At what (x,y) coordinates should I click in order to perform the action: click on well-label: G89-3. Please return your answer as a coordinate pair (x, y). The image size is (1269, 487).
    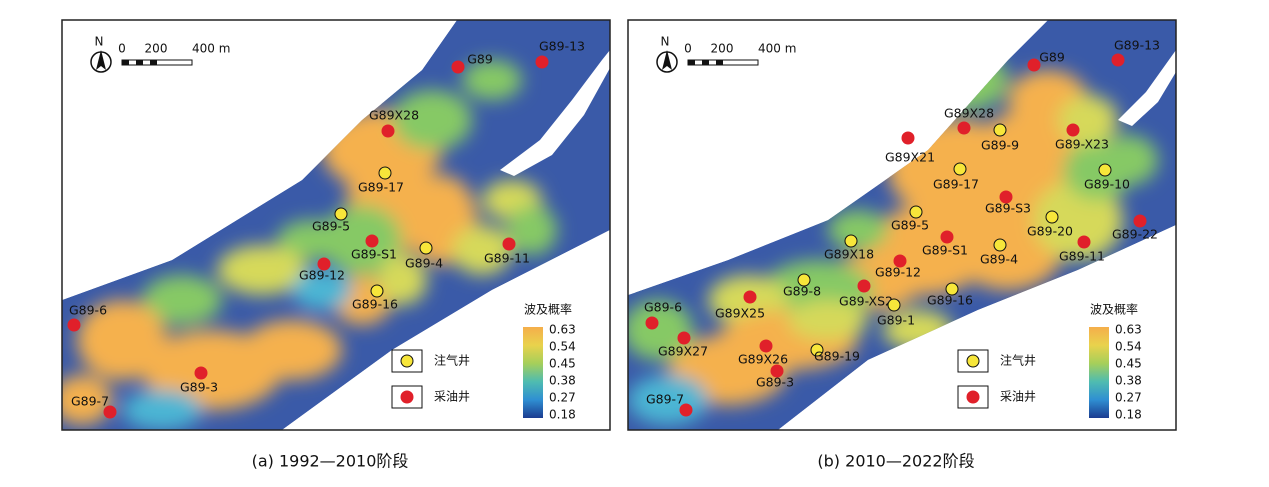
    Looking at the image, I should click on (199, 387).